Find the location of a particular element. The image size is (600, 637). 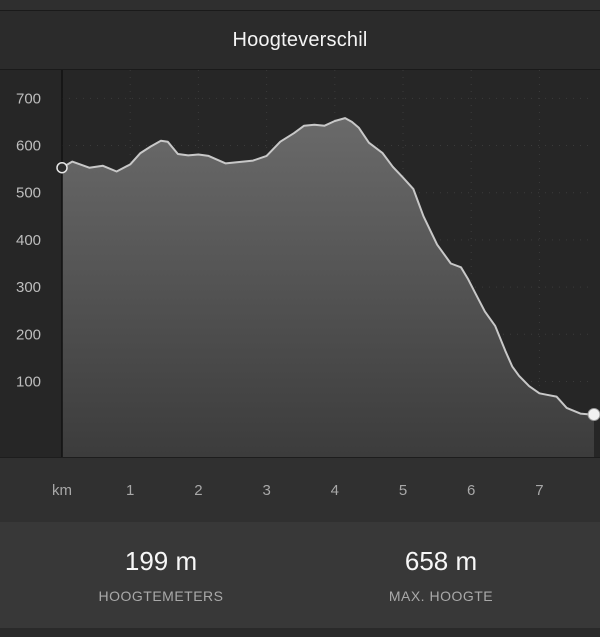

page-title: Hoogteverschil is located at coordinates (300, 39).